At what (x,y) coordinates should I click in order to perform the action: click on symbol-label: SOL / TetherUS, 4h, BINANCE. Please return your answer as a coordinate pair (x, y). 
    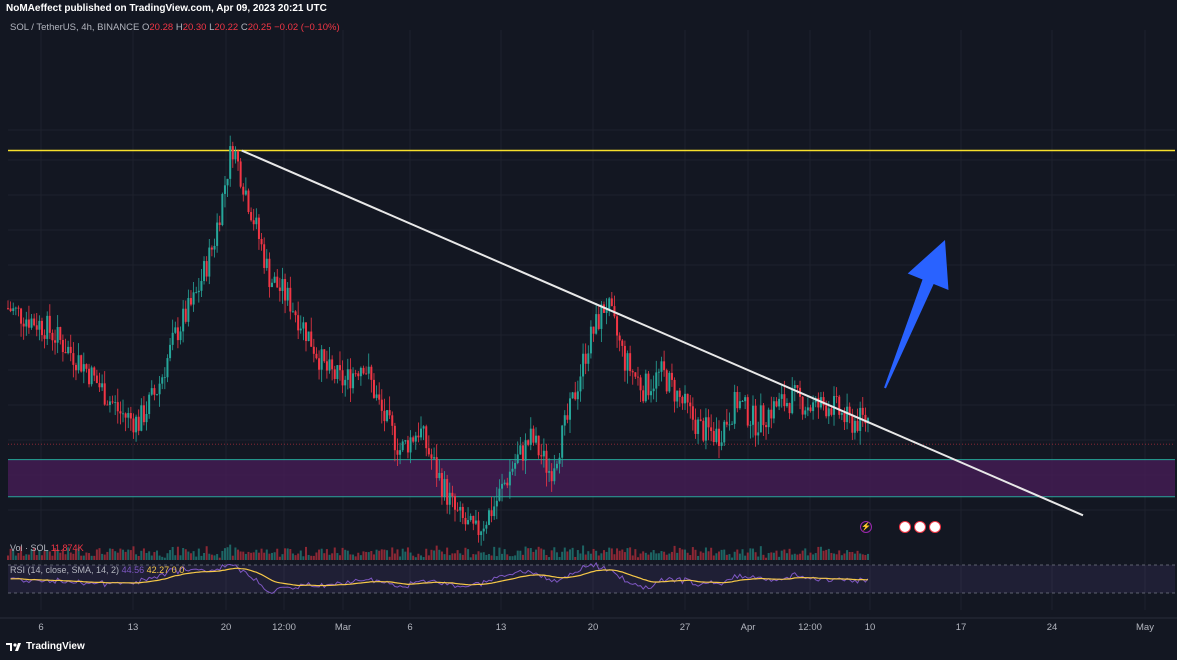
    Looking at the image, I should click on (75, 27).